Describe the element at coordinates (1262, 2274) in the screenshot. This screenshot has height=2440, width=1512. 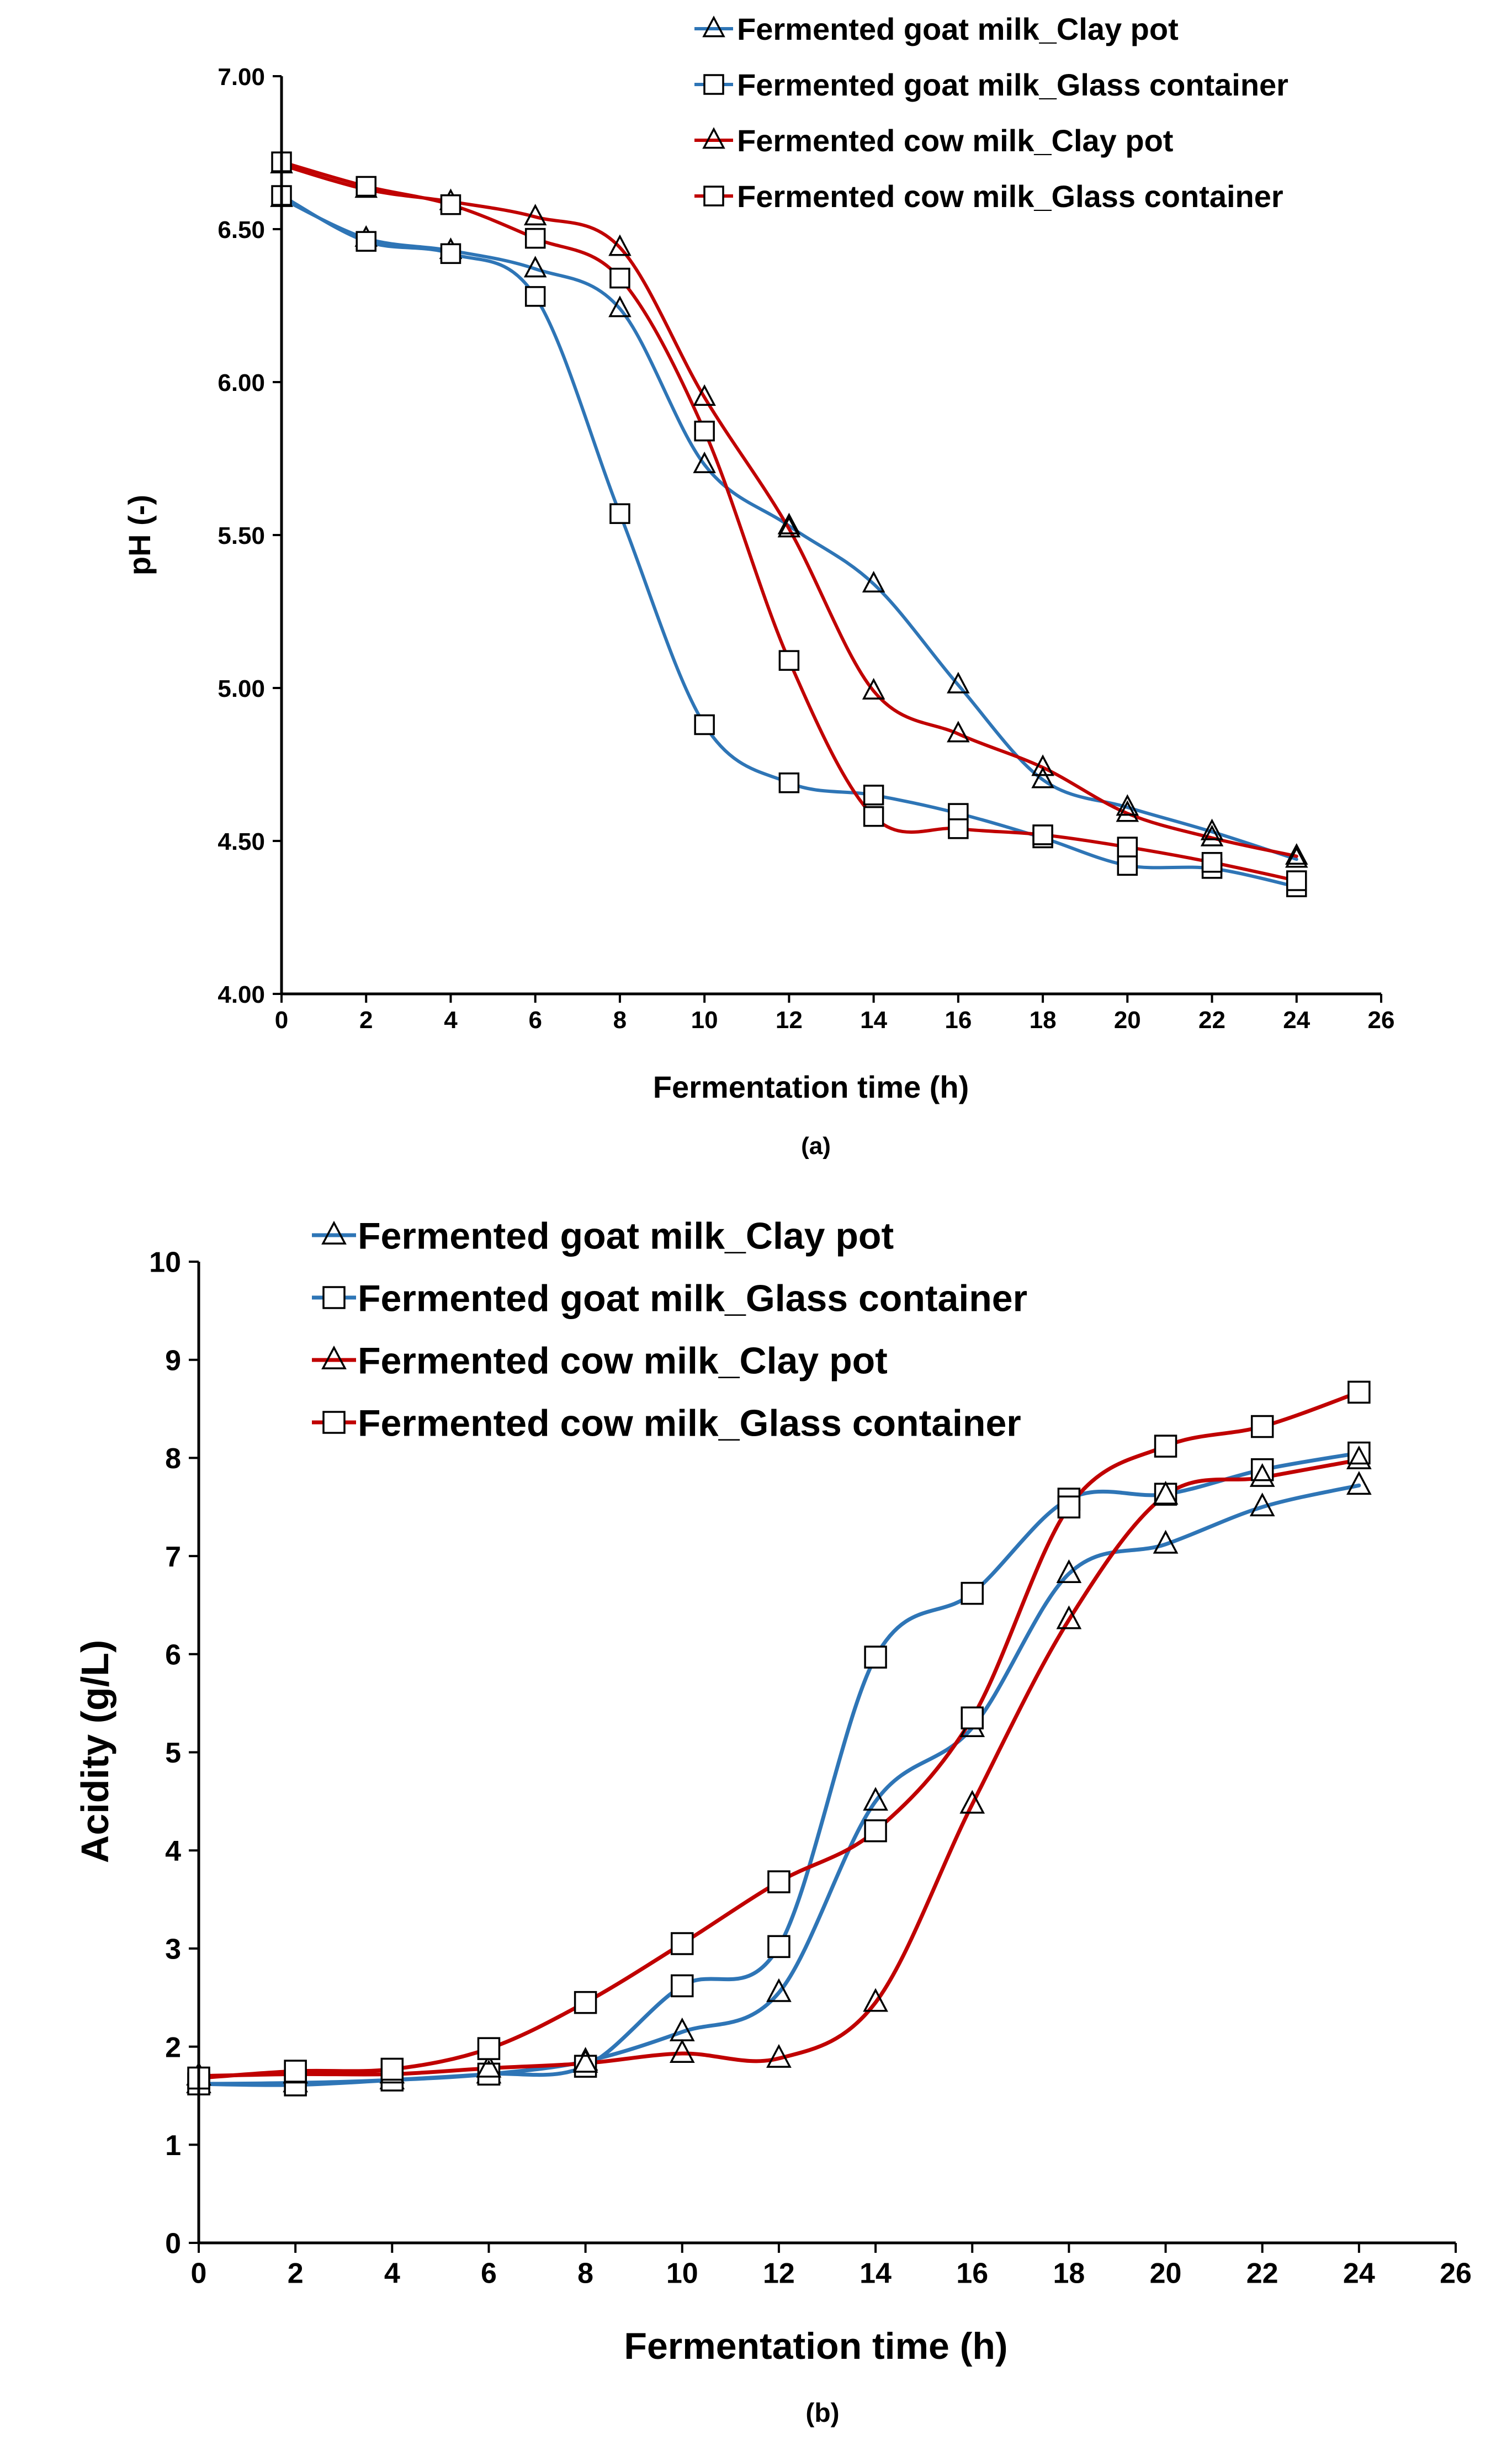
I see `acidity-x-tick-label: 22` at that location.